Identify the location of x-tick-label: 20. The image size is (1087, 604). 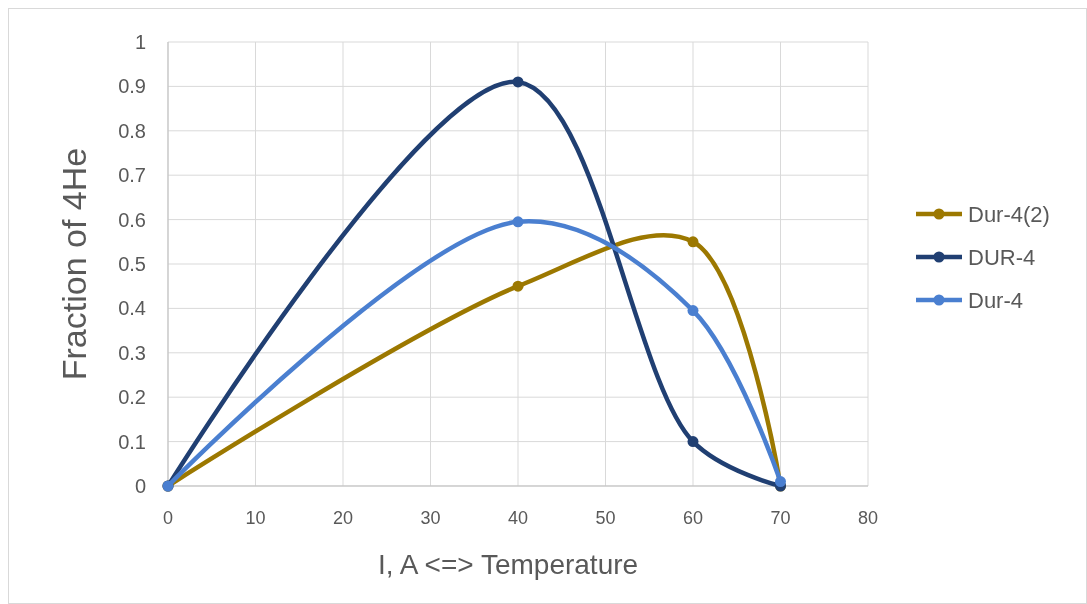
(343, 518).